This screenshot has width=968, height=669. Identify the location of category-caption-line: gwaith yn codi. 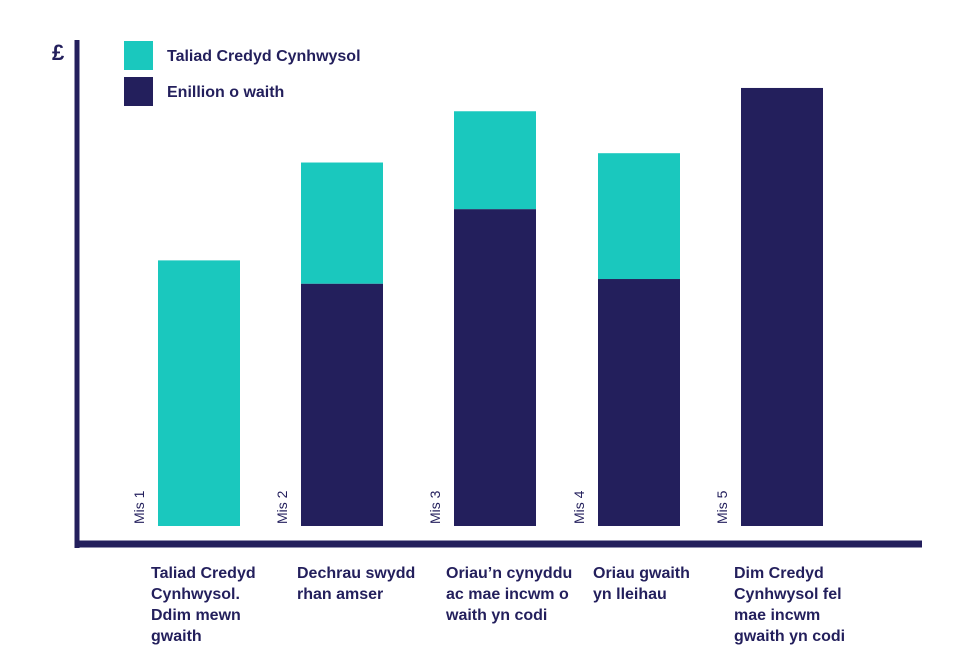
(789, 636).